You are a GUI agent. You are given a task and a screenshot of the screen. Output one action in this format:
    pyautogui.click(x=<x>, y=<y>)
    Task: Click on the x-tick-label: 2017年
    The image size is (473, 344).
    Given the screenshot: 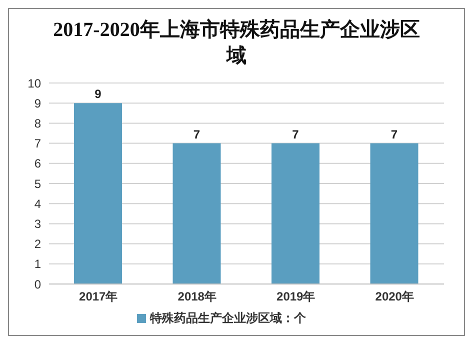 What is the action you would take?
    pyautogui.click(x=98, y=297)
    